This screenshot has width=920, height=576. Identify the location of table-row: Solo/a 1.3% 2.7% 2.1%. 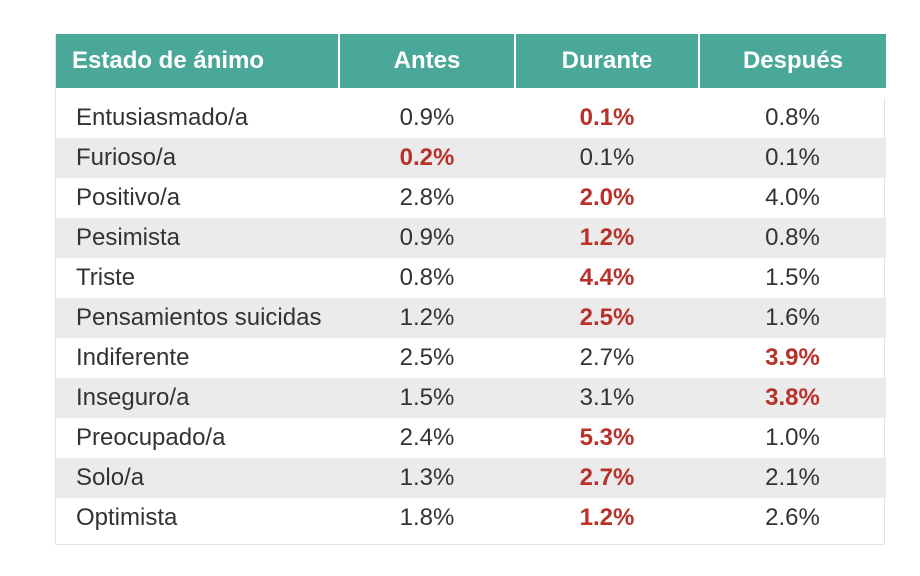
(471, 478).